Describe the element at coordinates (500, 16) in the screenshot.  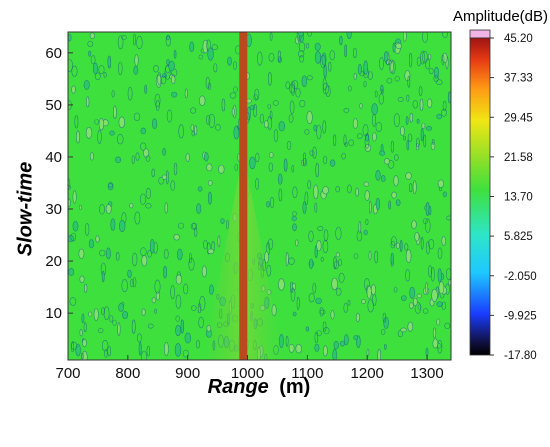
I see `colorbar-title: Amplitude(dB)` at that location.